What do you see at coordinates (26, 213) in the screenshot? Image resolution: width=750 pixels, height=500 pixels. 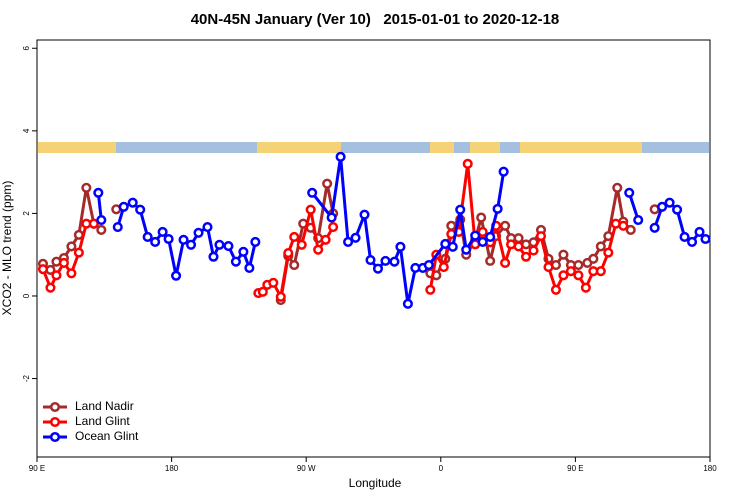 I see `y-tick-label: 2` at bounding box center [26, 213].